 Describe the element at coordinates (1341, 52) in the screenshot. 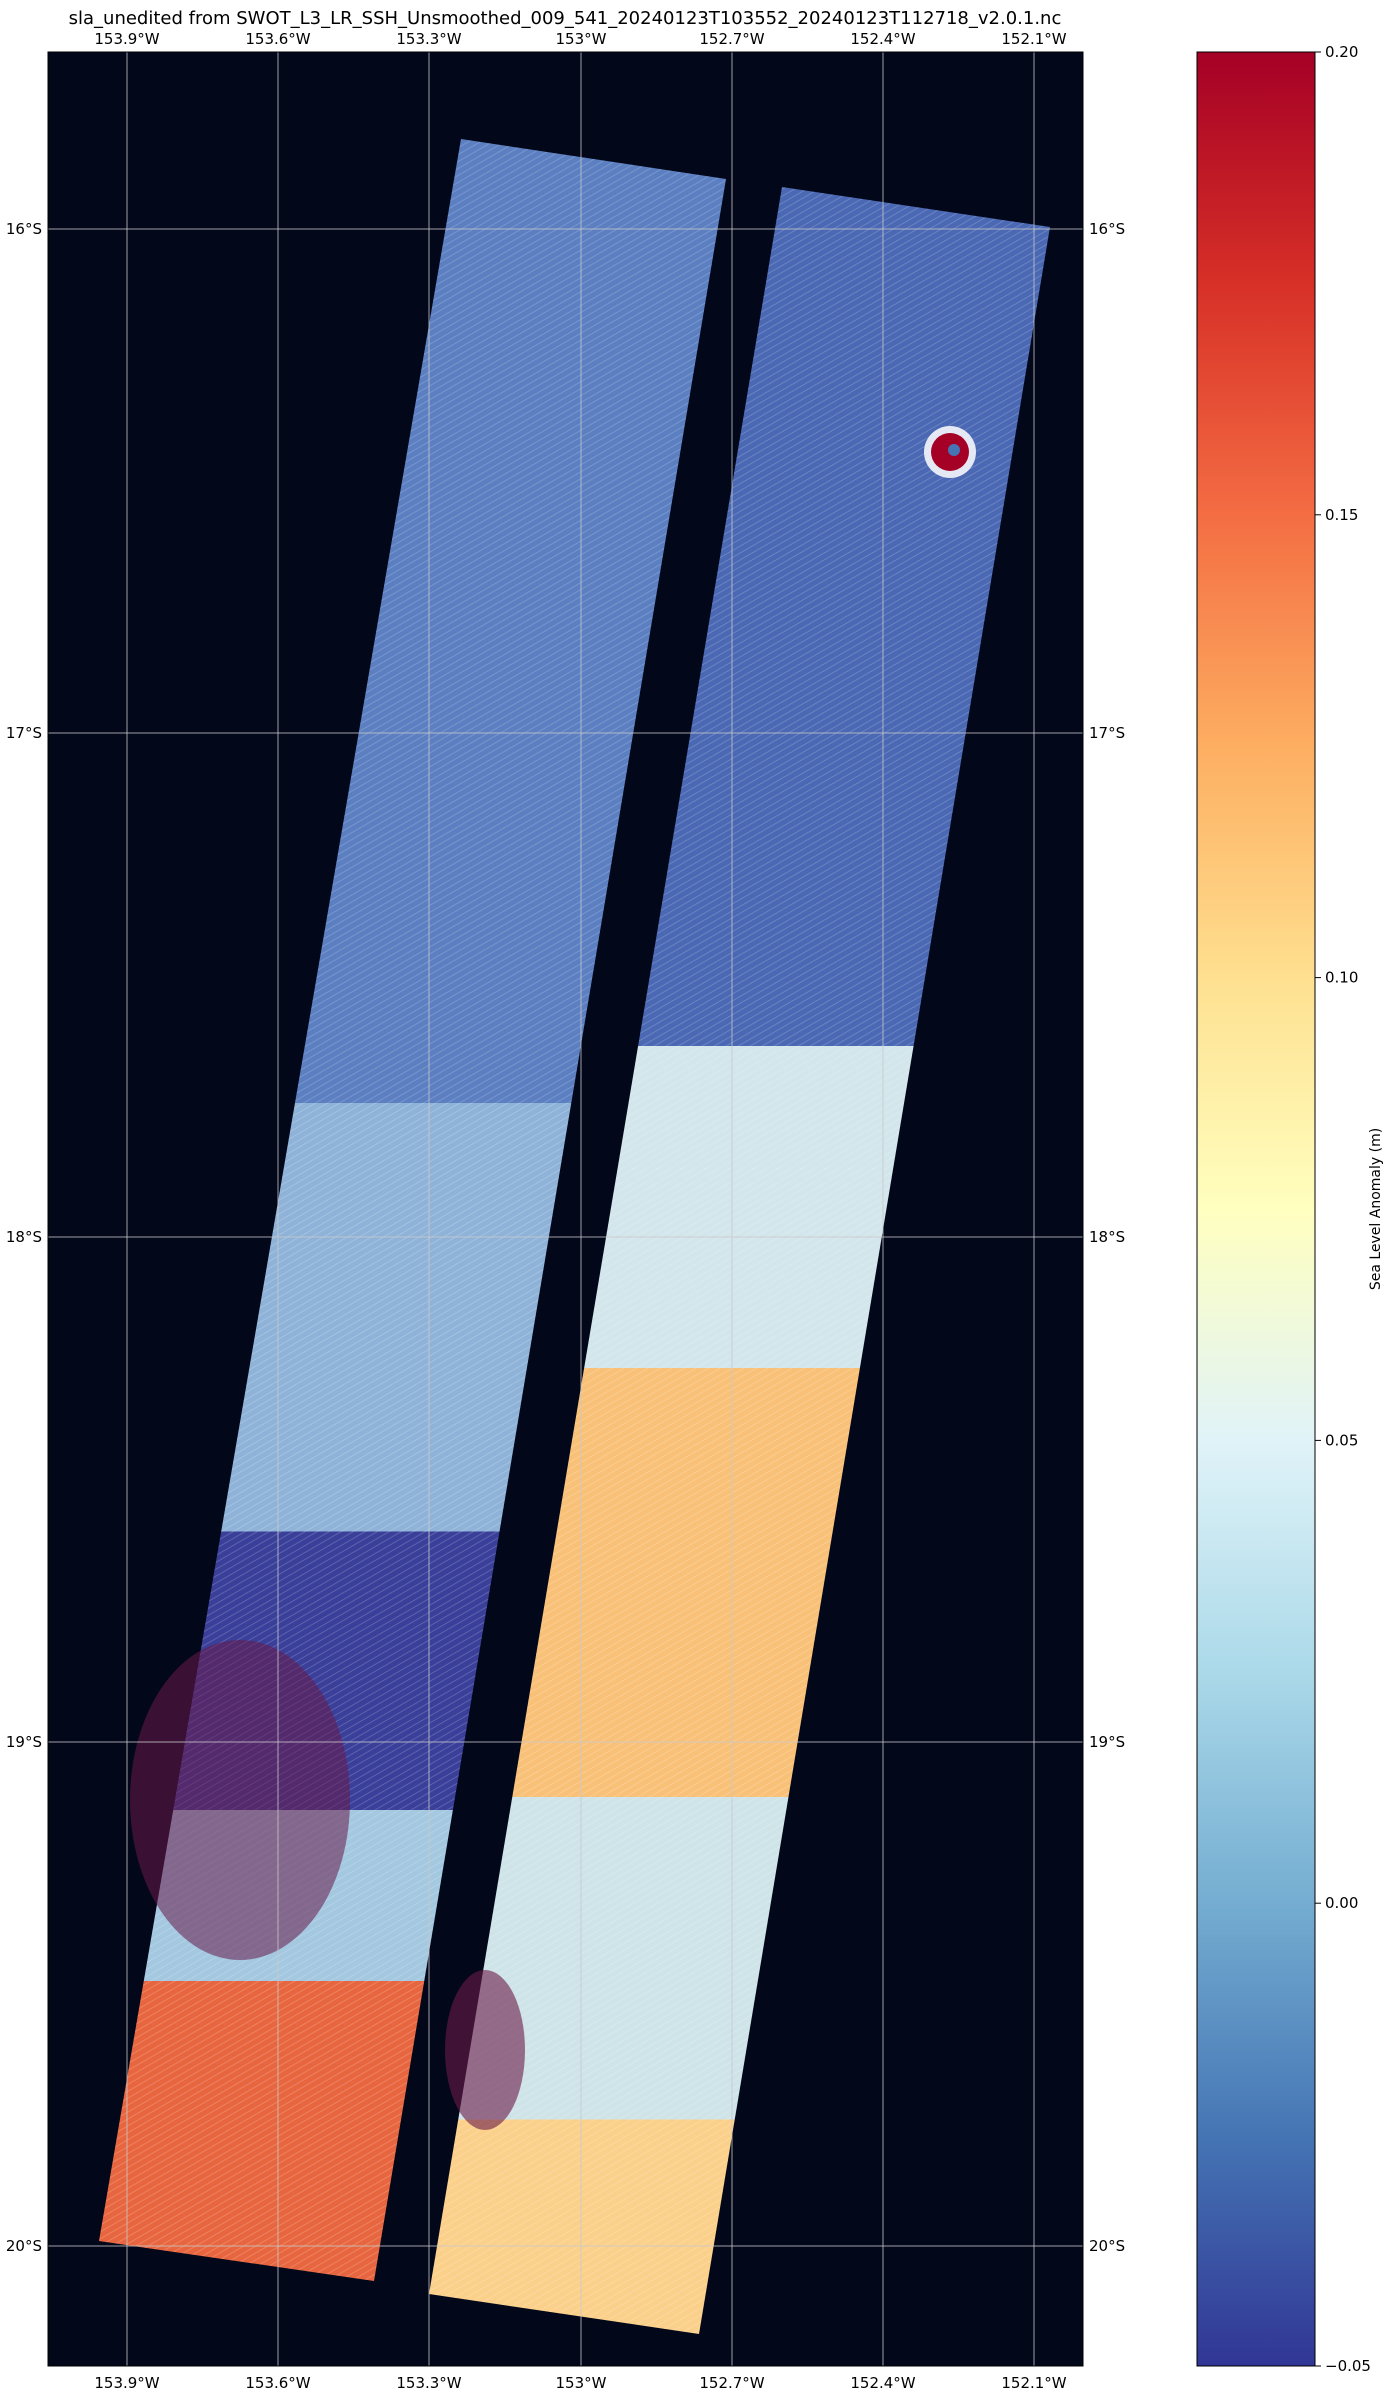

I see `colorbar-tick-label: 0.20` at that location.